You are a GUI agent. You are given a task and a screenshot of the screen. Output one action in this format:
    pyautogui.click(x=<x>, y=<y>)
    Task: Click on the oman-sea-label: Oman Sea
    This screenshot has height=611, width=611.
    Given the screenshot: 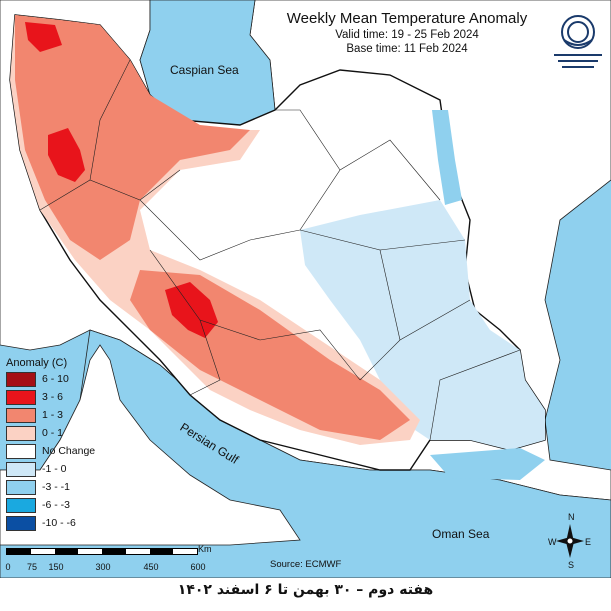 What is the action you would take?
    pyautogui.click(x=461, y=534)
    